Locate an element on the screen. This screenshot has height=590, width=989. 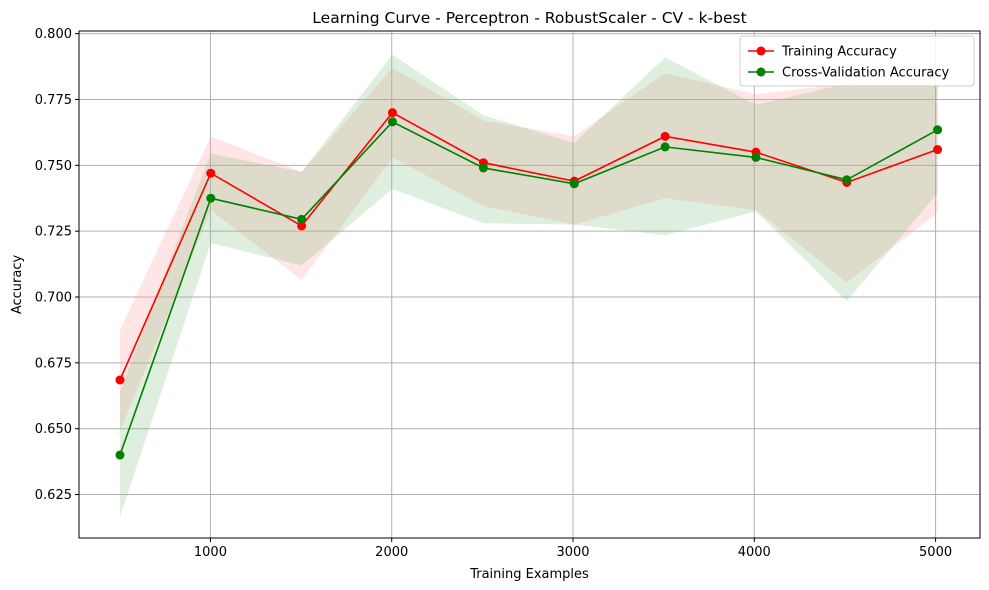
y-tick-label: 0.650 is located at coordinates (53, 429).